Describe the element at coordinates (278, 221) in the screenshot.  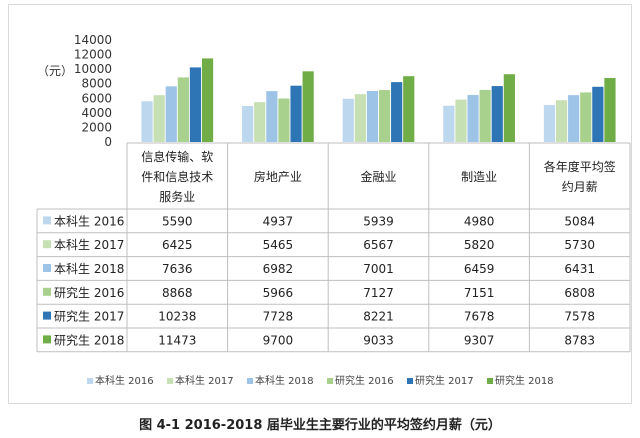
I see `data-label: 4937` at that location.